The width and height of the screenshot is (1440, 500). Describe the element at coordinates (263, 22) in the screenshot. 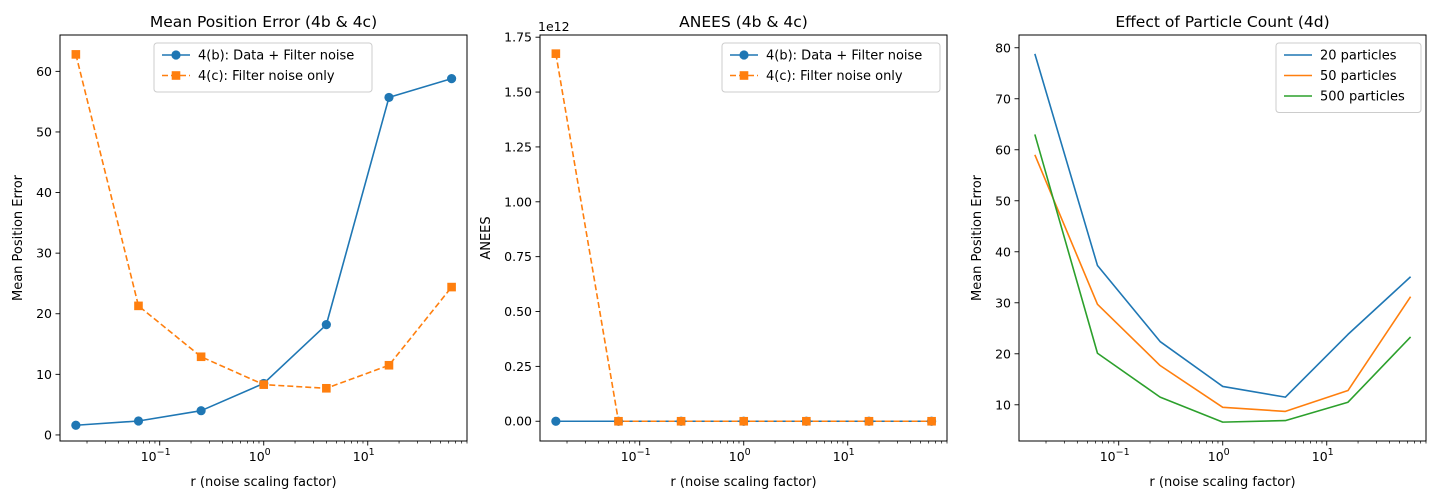

I see `chart-title: Mean Position Error (4b & 4c)` at that location.